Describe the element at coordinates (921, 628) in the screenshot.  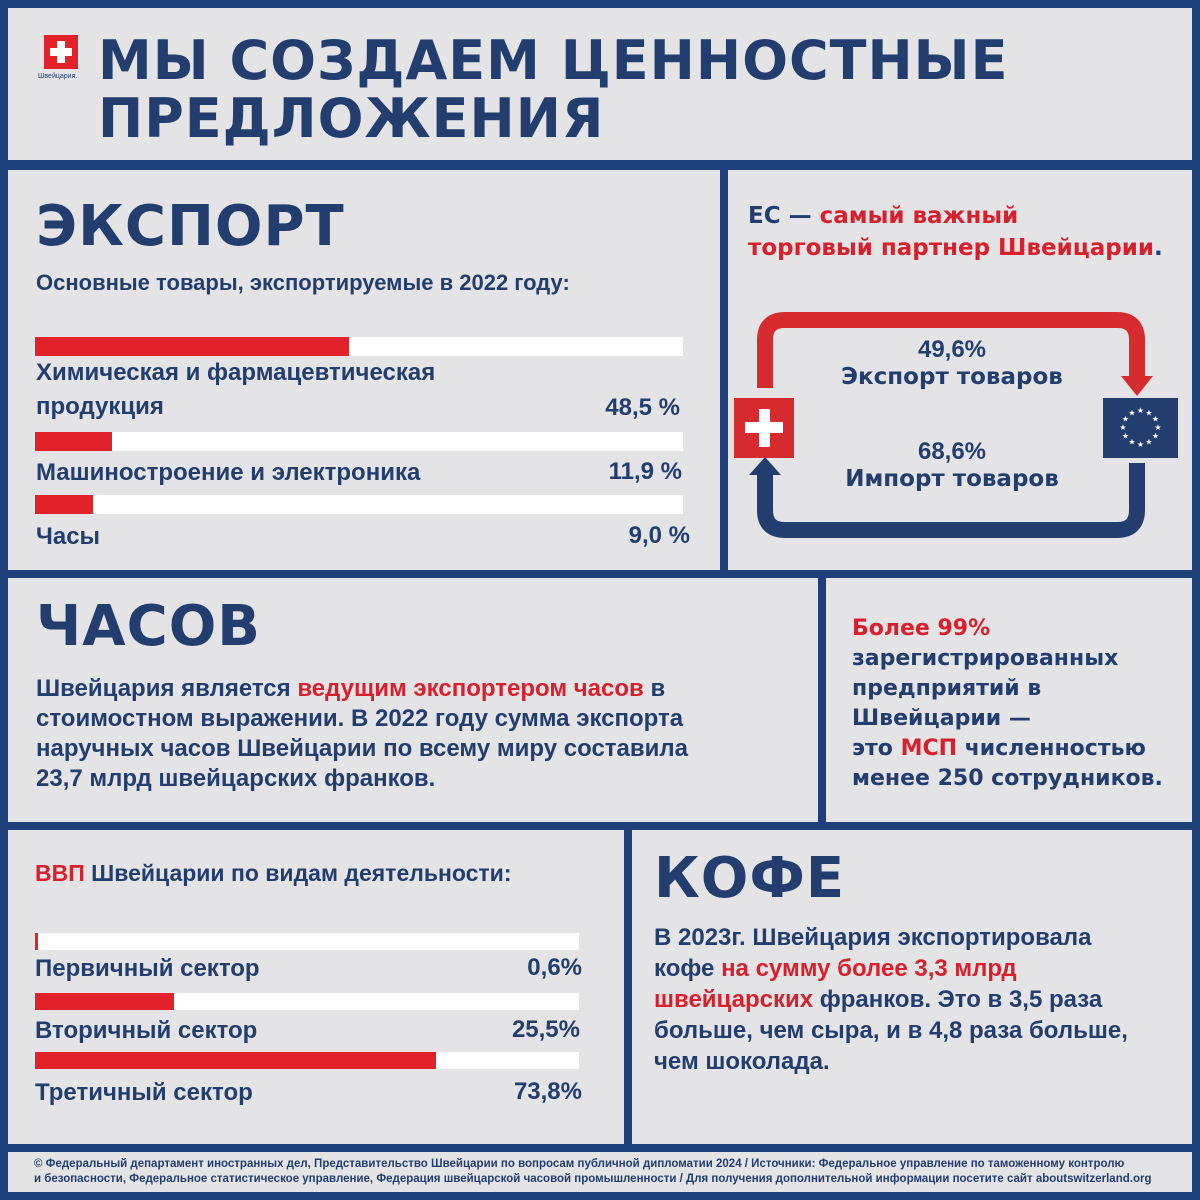
I see `sme-highlight: Более 99%` at that location.